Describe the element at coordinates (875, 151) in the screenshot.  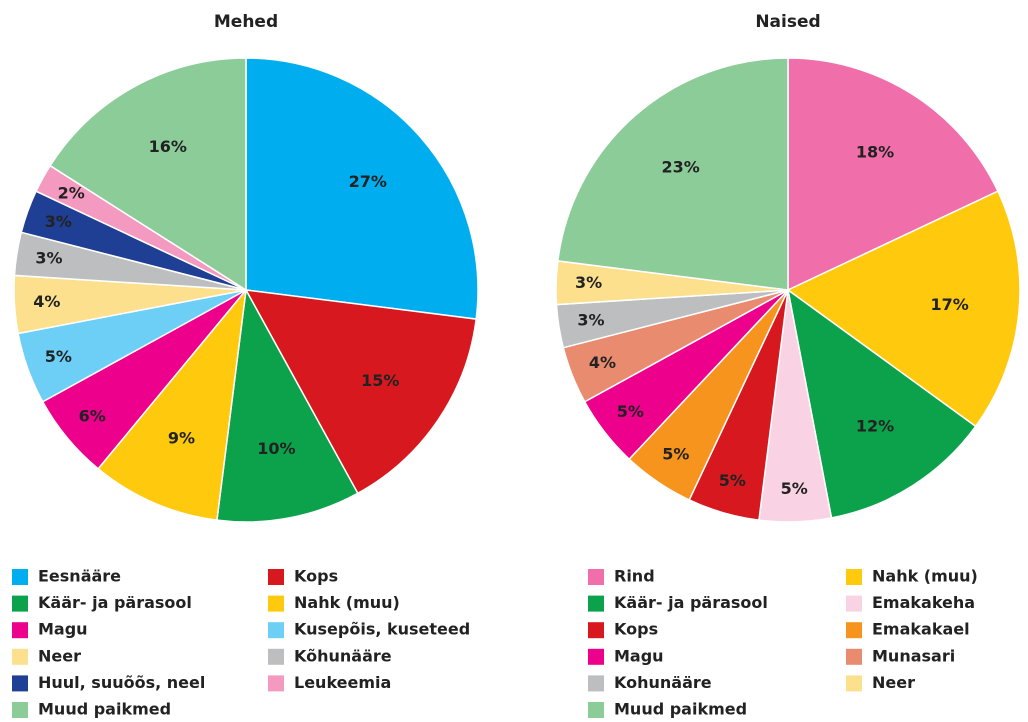
I see `slice-label: 18%` at that location.